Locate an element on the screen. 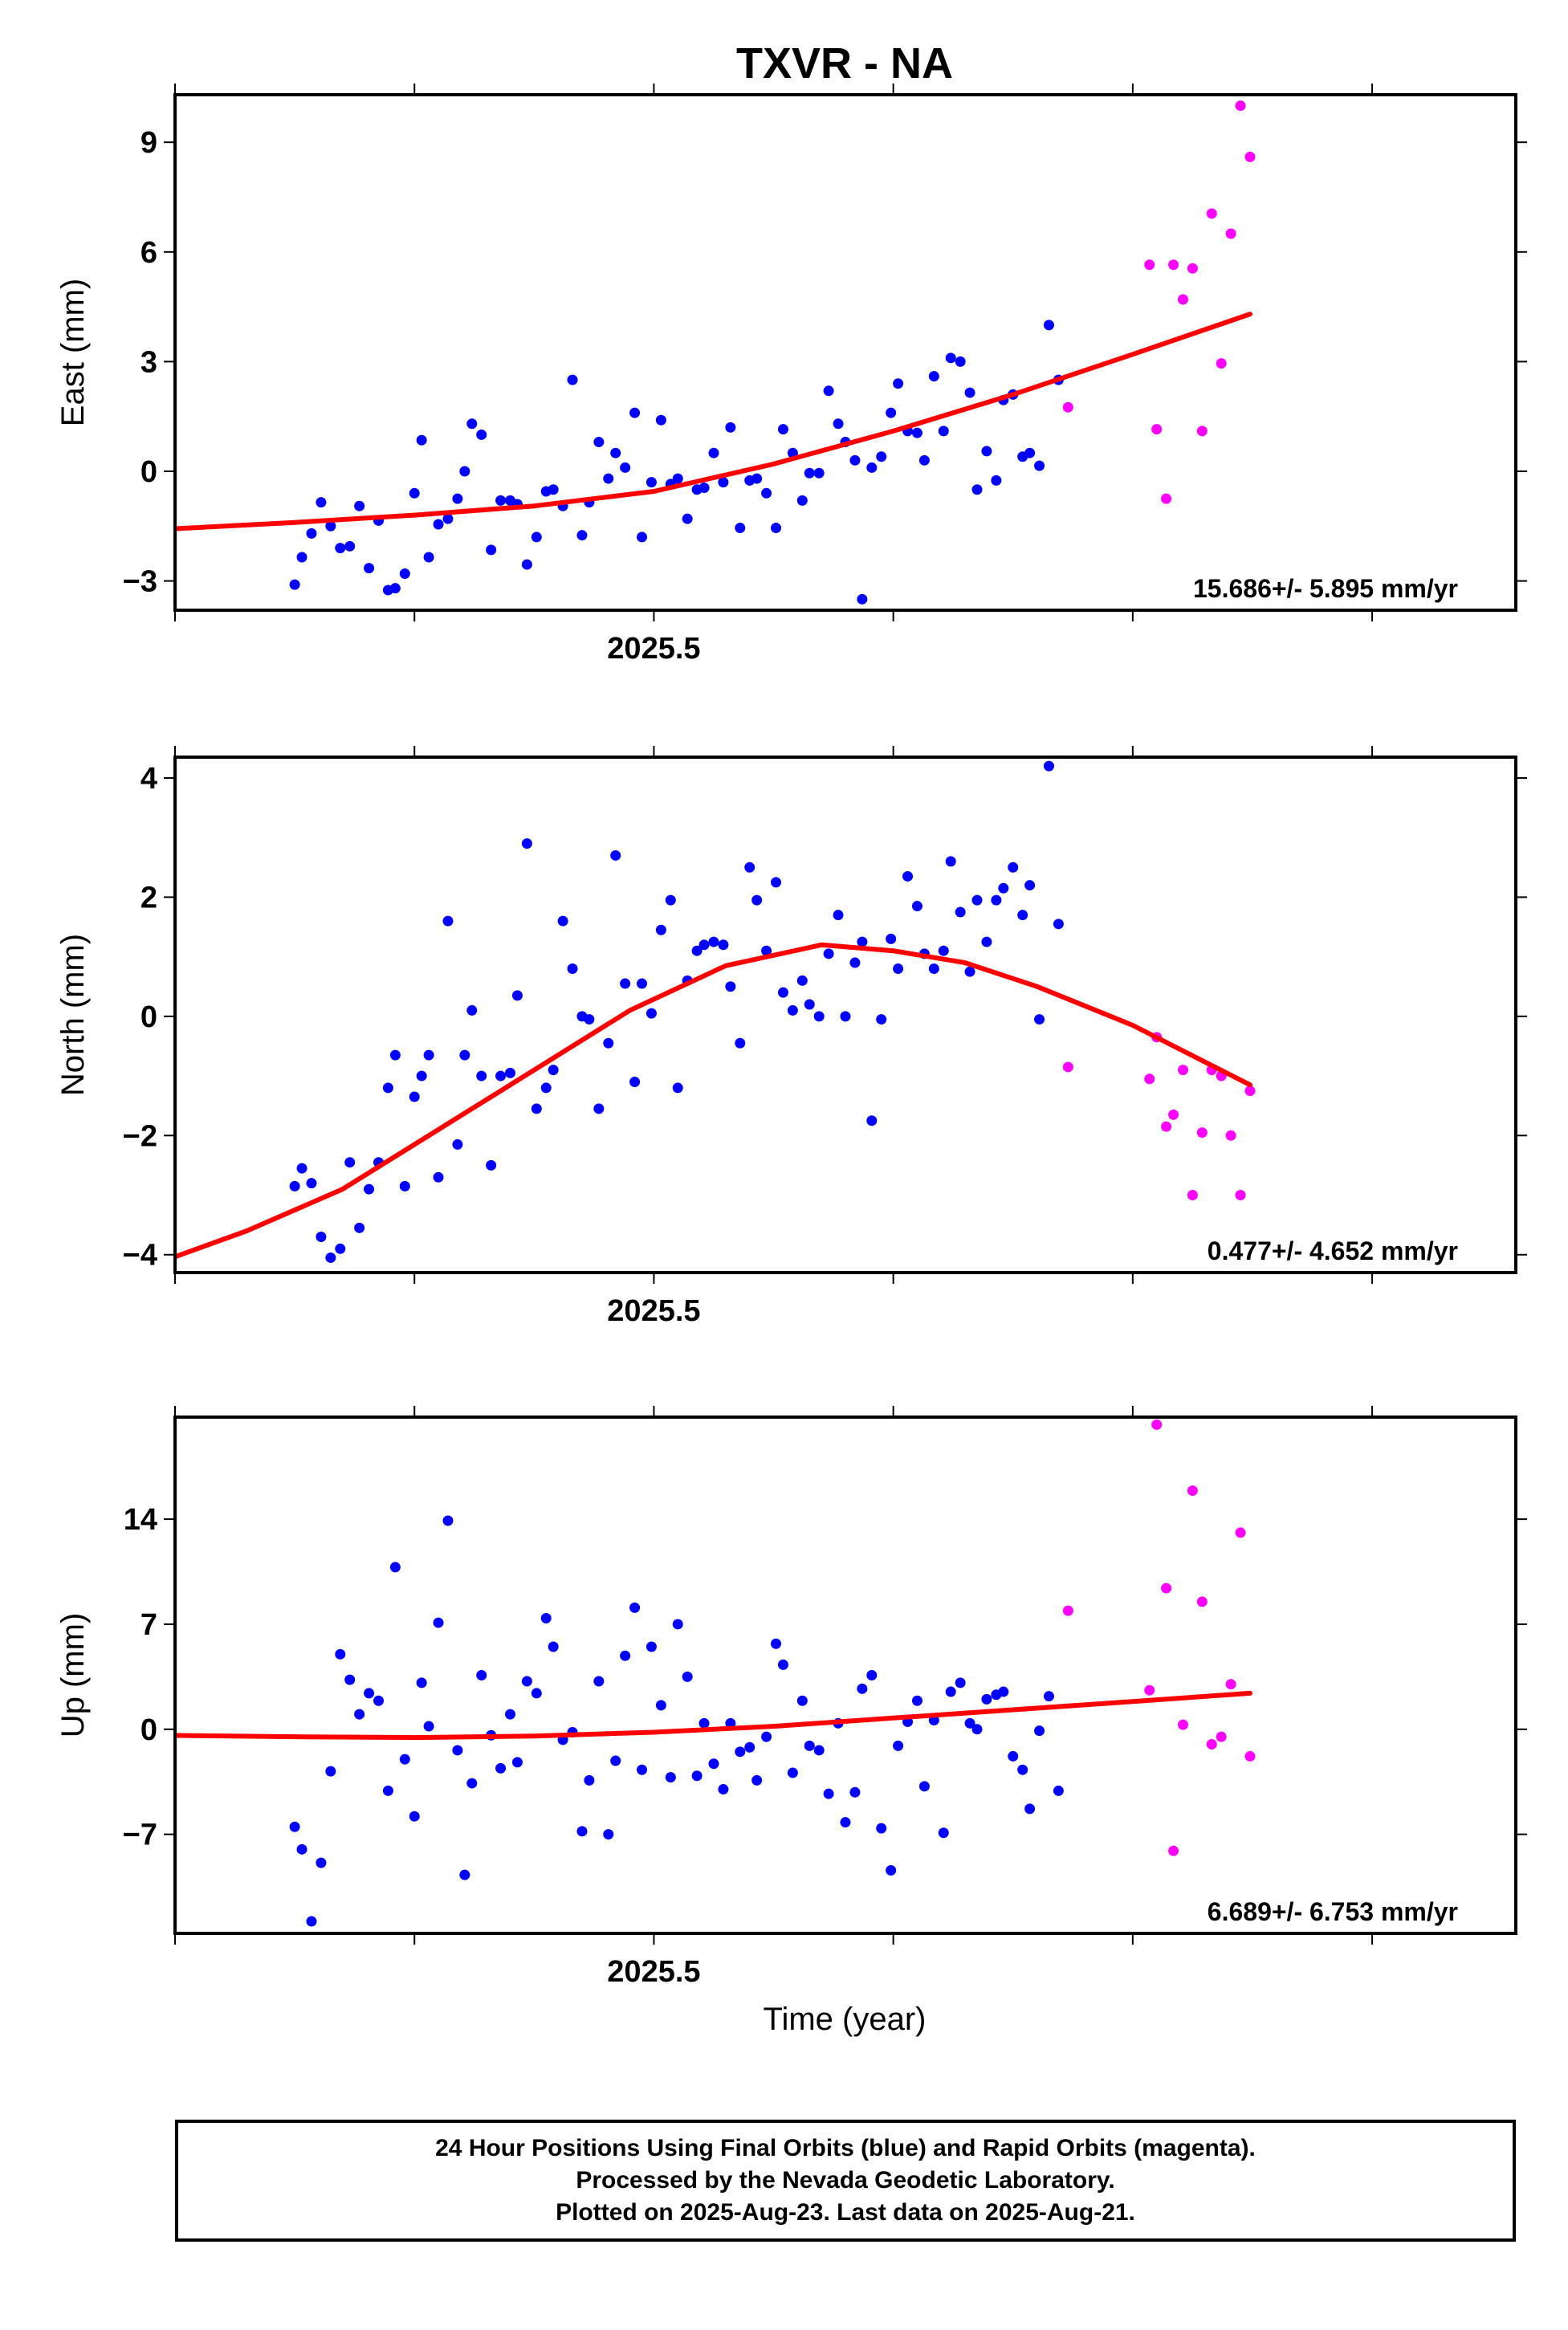 The height and width of the screenshot is (2330, 1568). north-y-axis-label: North (mm) is located at coordinates (73, 1015).